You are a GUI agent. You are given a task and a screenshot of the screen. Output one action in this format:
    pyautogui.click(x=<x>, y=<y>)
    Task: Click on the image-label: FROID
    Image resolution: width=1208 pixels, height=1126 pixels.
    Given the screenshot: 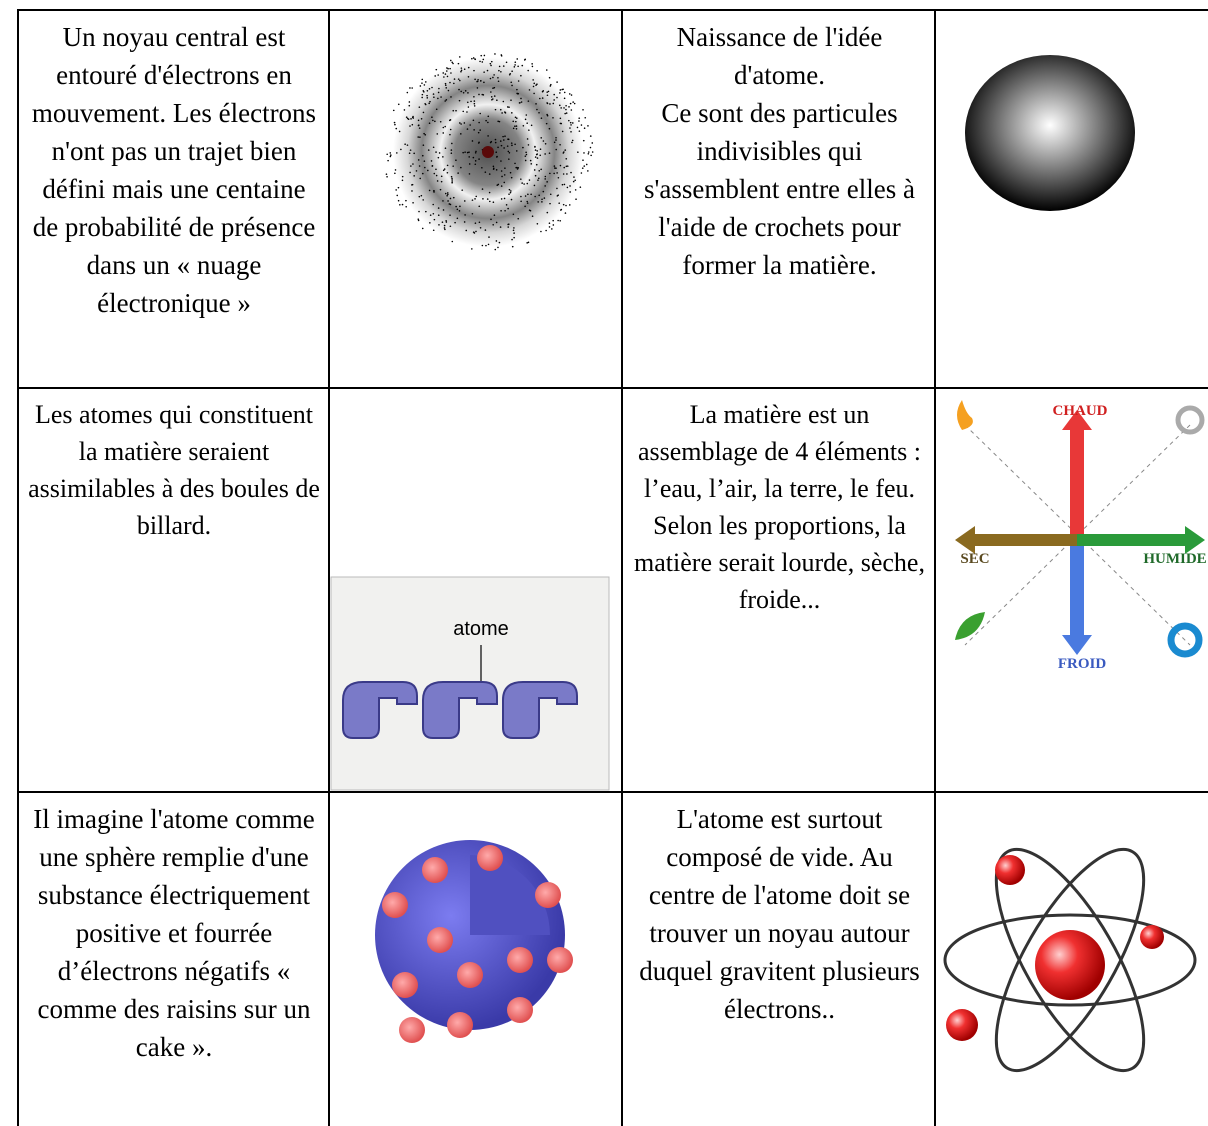 What is the action you would take?
    pyautogui.click(x=1082, y=664)
    